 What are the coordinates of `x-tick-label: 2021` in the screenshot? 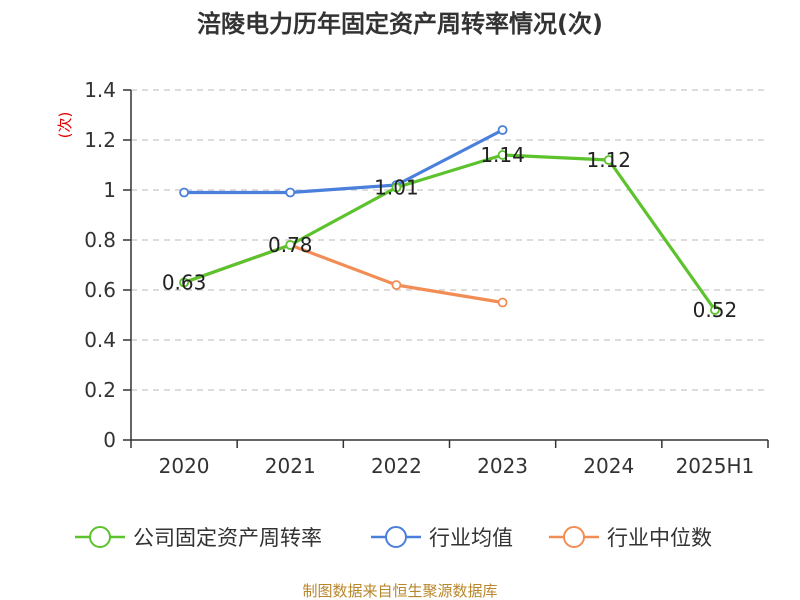 It's located at (290, 466).